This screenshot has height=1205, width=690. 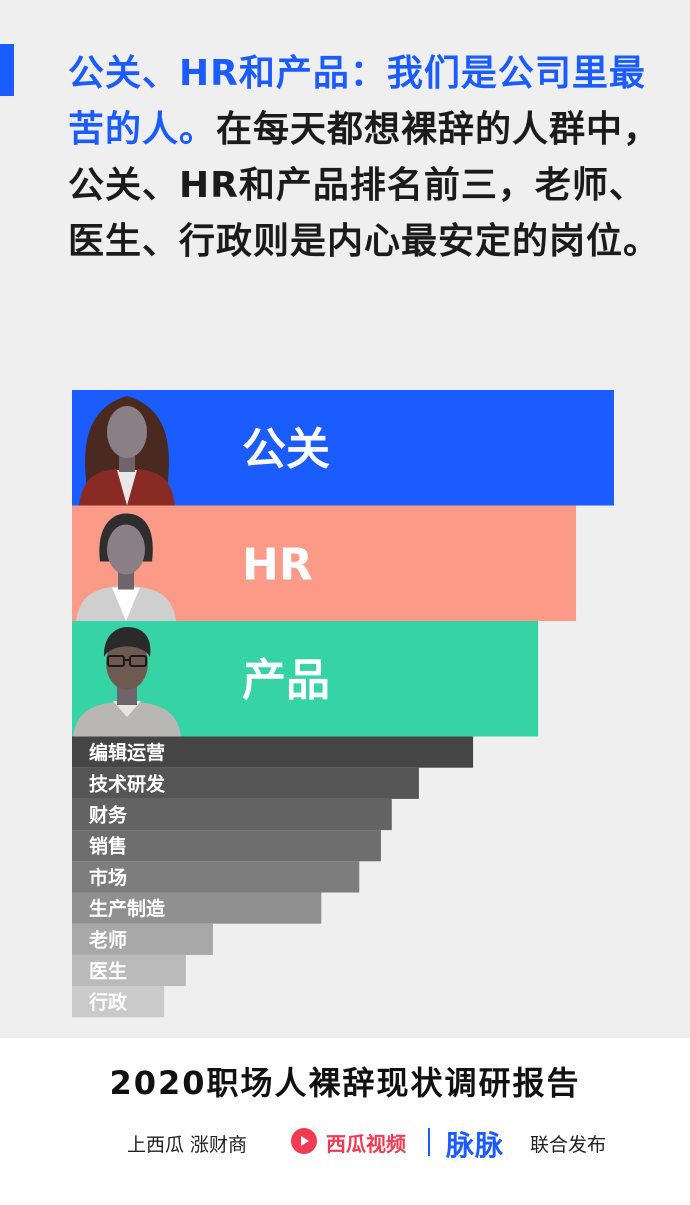 I want to click on brand-maimai: 脉脉, so click(x=475, y=1145).